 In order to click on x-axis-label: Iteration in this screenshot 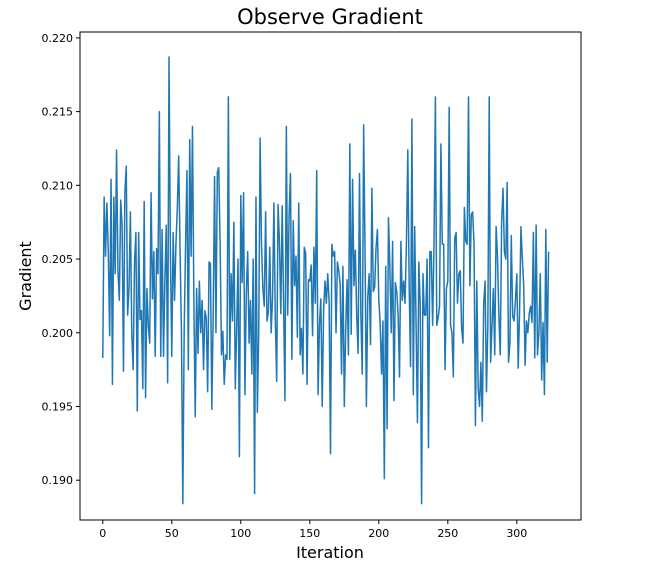, I will do `click(330, 552)`.